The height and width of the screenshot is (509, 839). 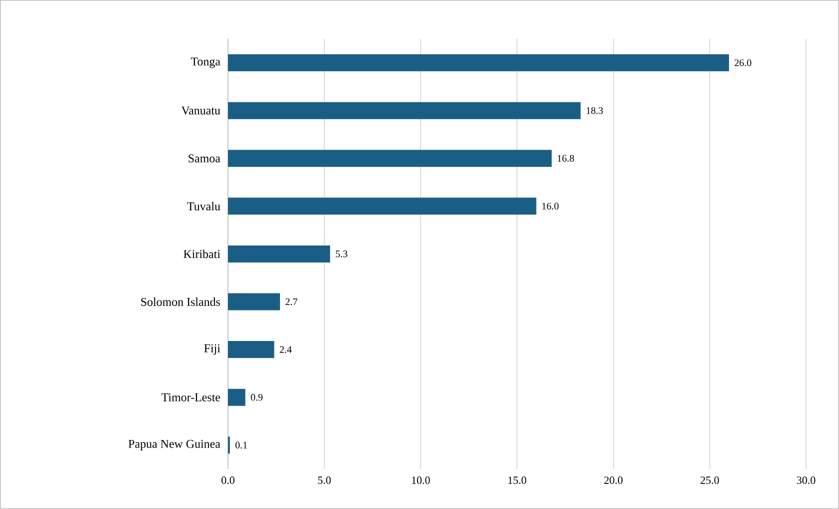 I want to click on data-label: 16.8, so click(x=566, y=158).